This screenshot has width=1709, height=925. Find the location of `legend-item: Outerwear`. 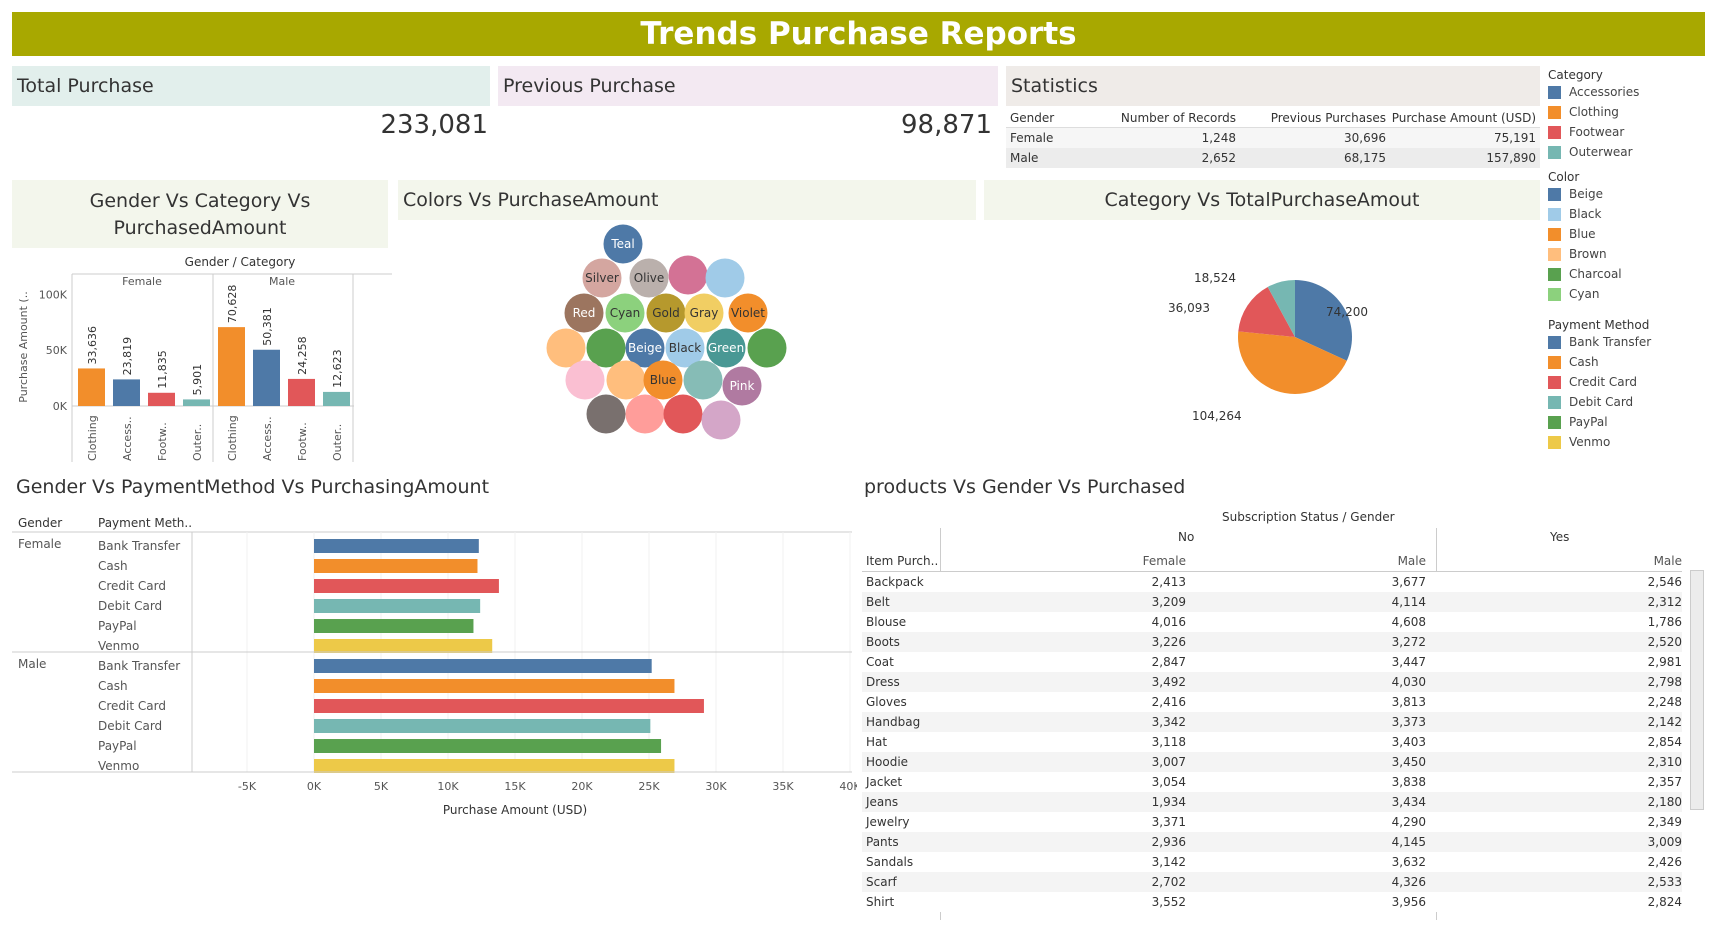

legend-item: Outerwear is located at coordinates (1628, 152).